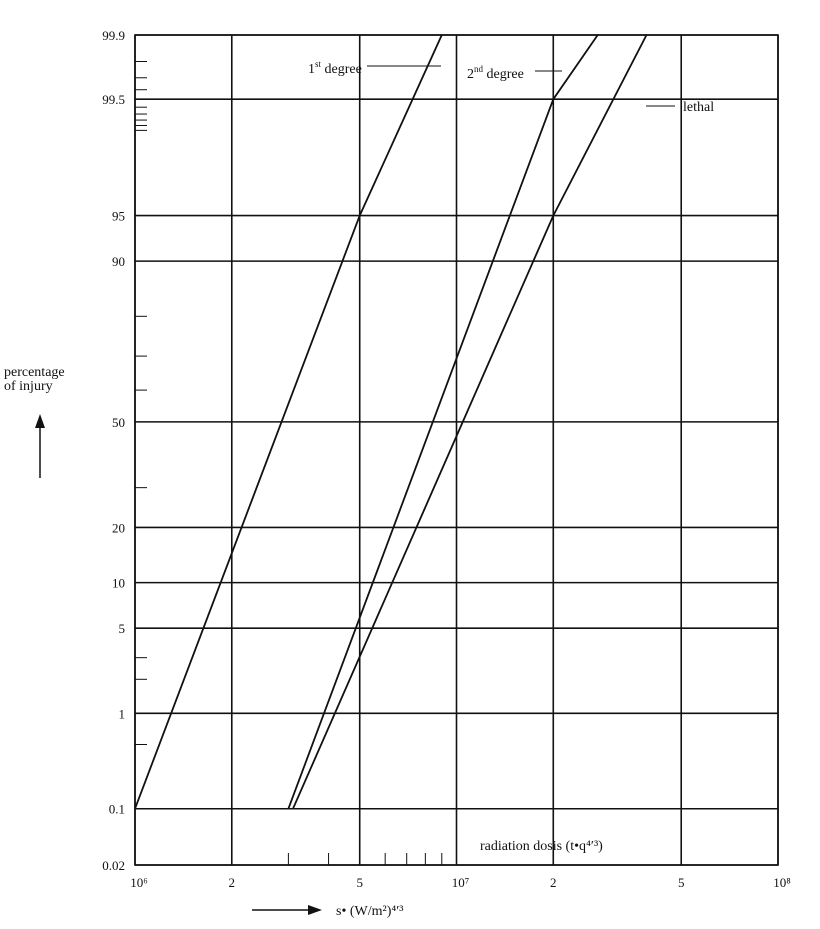 The width and height of the screenshot is (820, 929). I want to click on series-label-2: lethal, so click(698, 107).